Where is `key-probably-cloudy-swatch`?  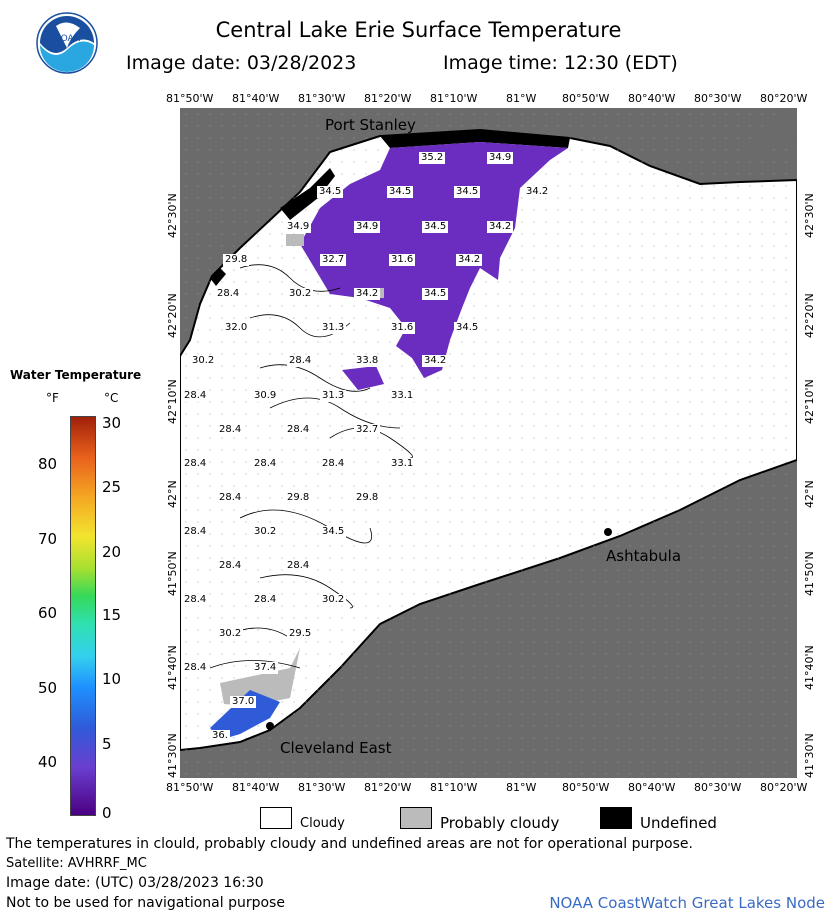 key-probably-cloudy-swatch is located at coordinates (416, 818).